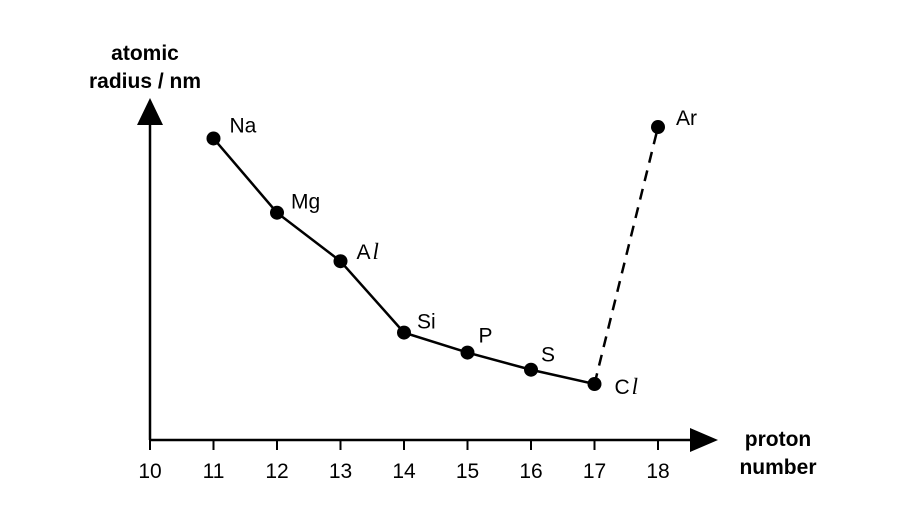 Image resolution: width=898 pixels, height=506 pixels. I want to click on x-tick-label: 14, so click(404, 471).